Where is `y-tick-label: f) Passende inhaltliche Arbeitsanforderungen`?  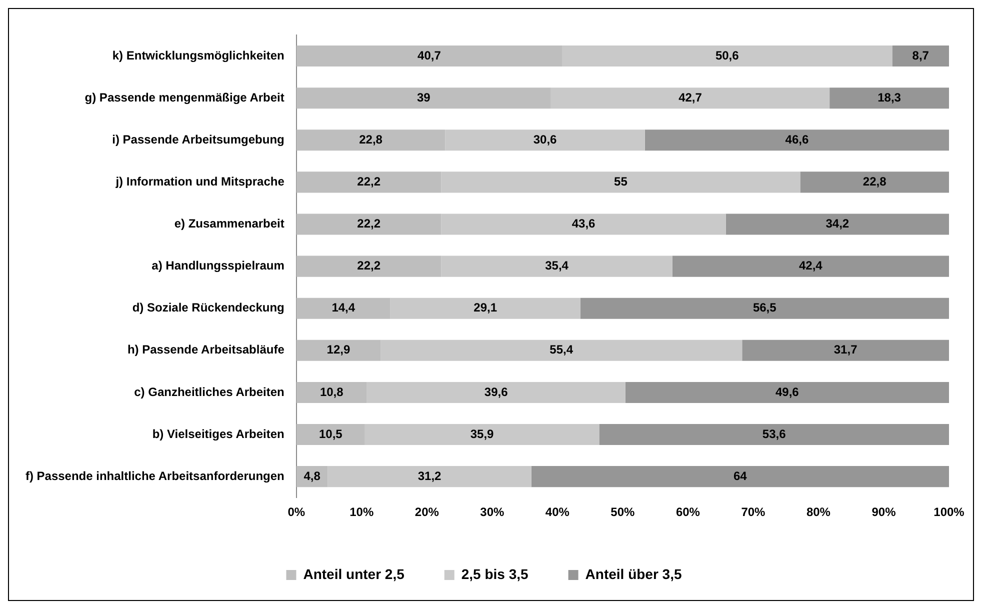 y-tick-label: f) Passende inhaltliche Arbeitsanforderungen is located at coordinates (154, 475).